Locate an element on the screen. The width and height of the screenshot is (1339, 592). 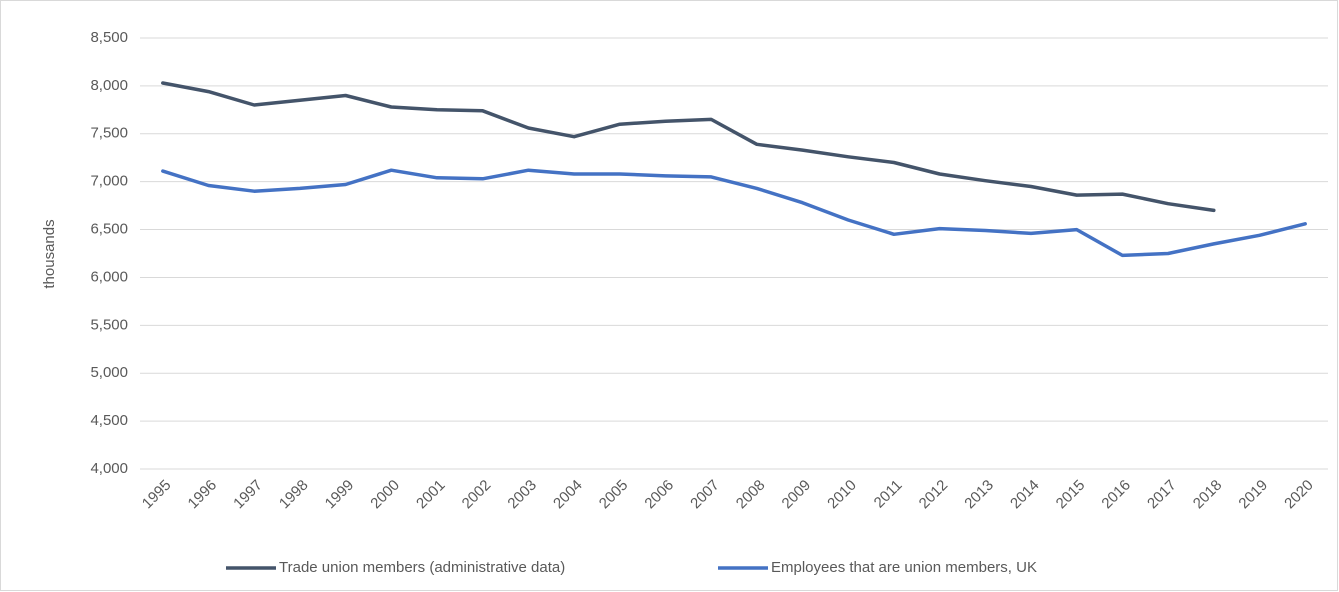
y-tick-label: 4,000 is located at coordinates (109, 468).